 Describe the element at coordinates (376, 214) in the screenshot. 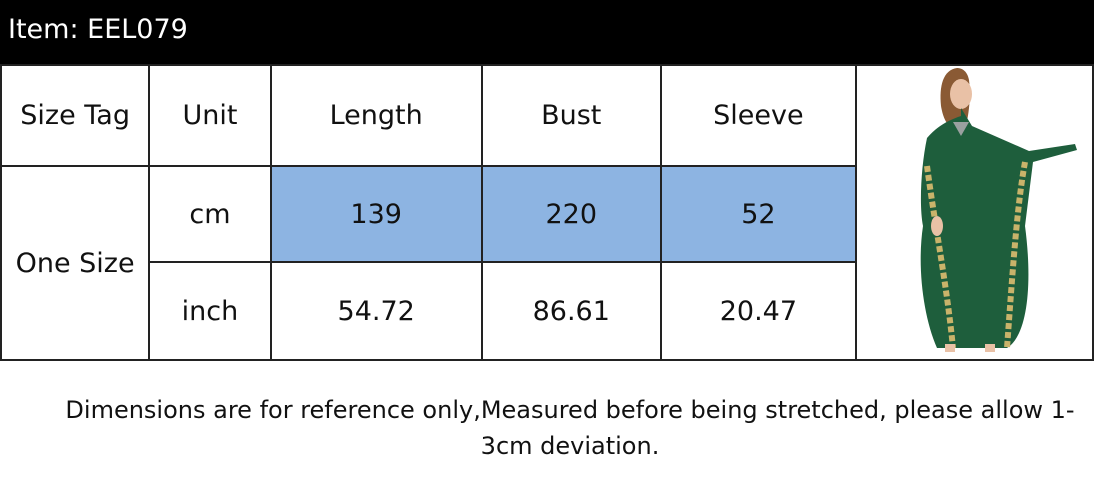

I see `length-cm: 139` at that location.